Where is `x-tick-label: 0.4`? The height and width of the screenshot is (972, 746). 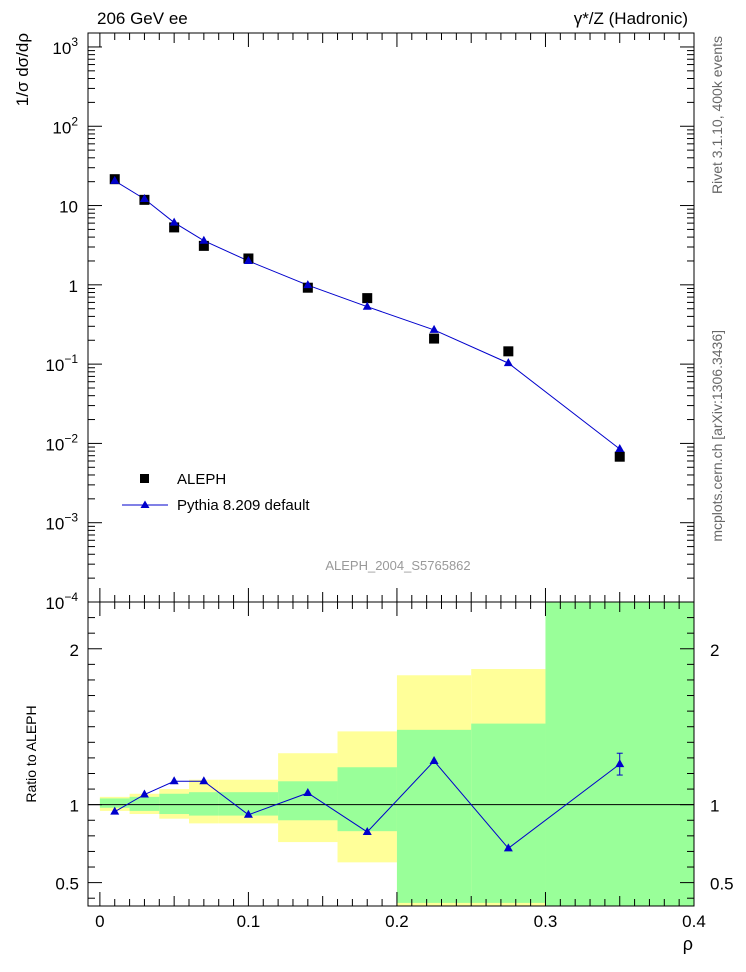 x-tick-label: 0.4 is located at coordinates (694, 921).